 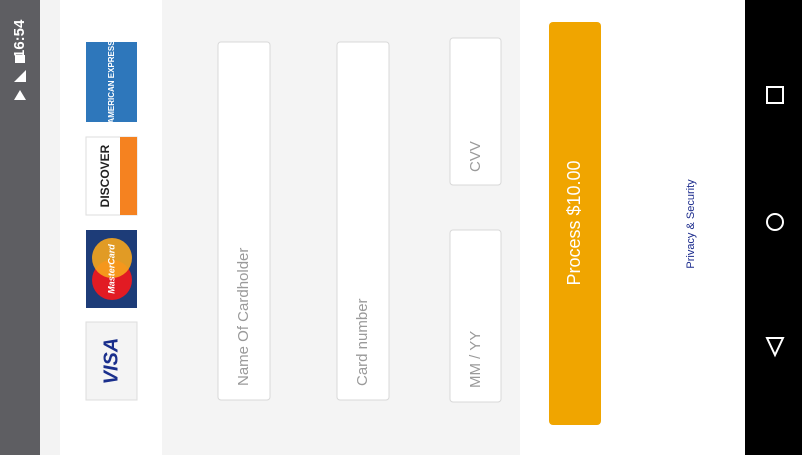 What do you see at coordinates (244, 221) in the screenshot?
I see `name-input` at bounding box center [244, 221].